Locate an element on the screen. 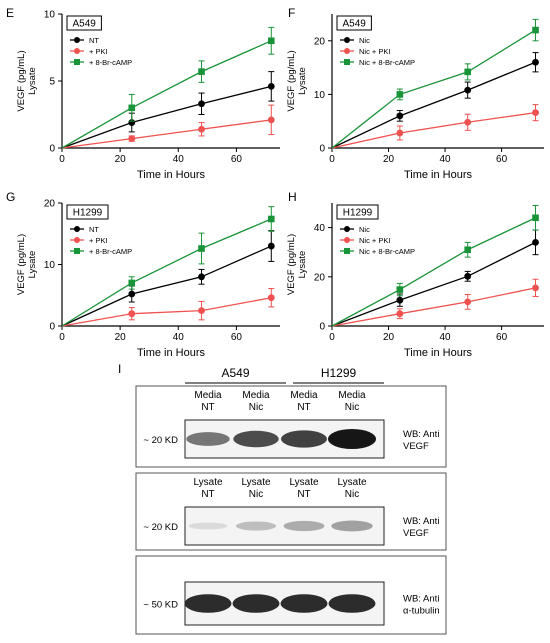 The height and width of the screenshot is (643, 550). marker-label: ~ 20 KD is located at coordinates (160, 440).